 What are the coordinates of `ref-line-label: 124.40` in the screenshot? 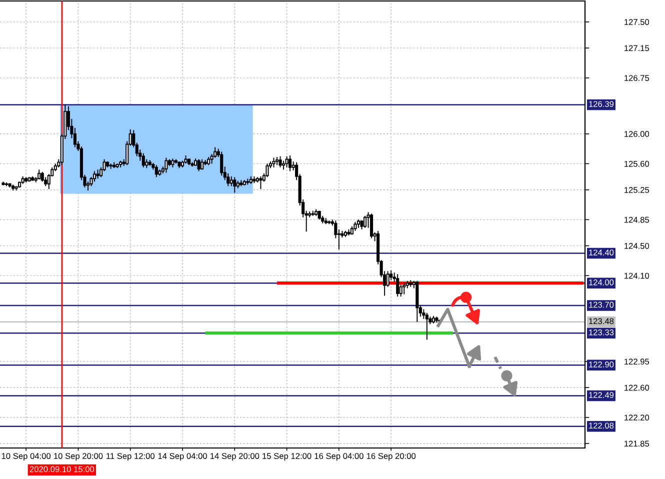 It's located at (601, 253).